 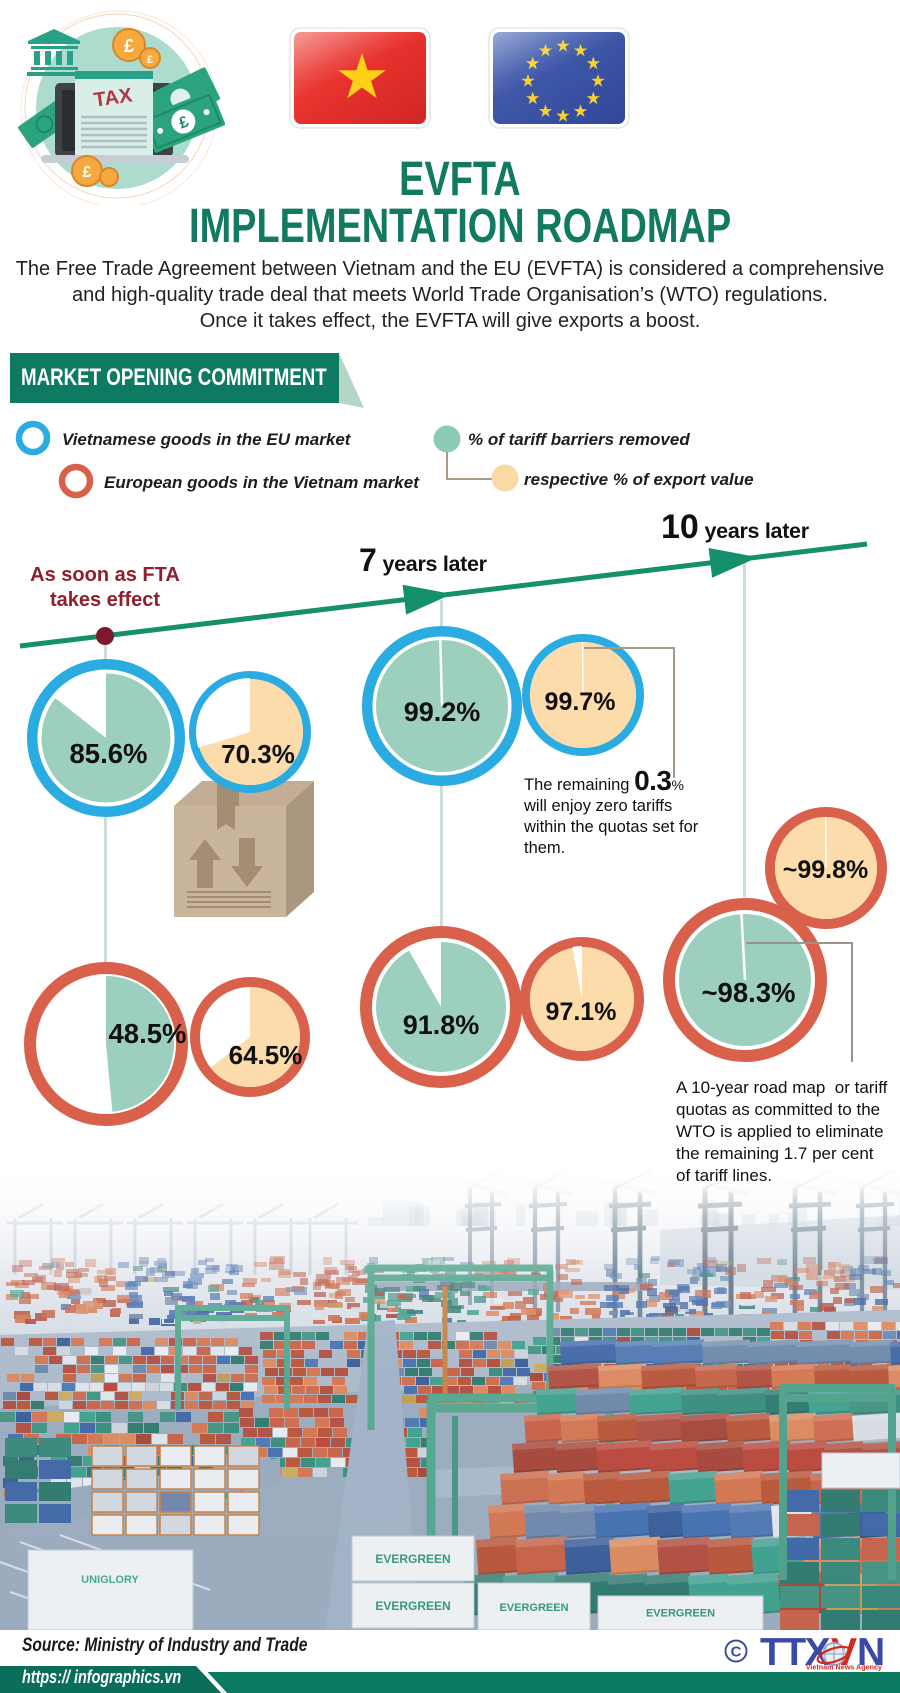 What do you see at coordinates (109, 753) in the screenshot?
I see `svg-text: 85.6%` at bounding box center [109, 753].